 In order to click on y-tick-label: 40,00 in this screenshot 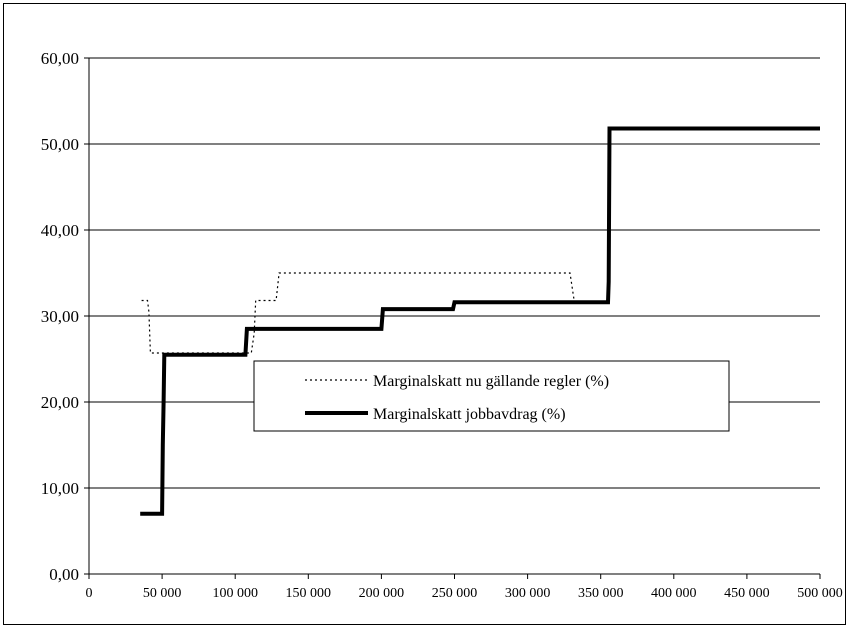, I will do `click(60, 230)`.